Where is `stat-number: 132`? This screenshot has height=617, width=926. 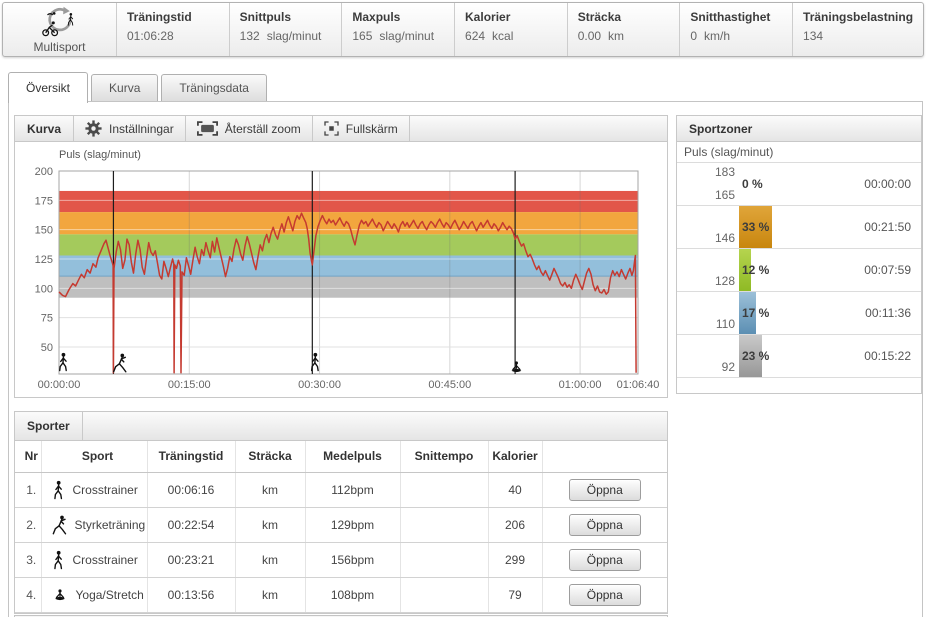 stat-number: 132 is located at coordinates (249, 36).